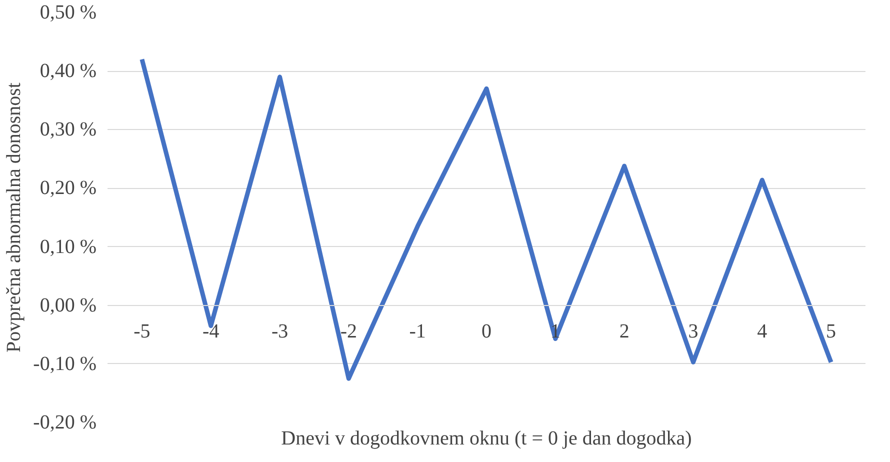 This screenshot has width=890, height=462. I want to click on y-tick-label: 0,50 %, so click(68, 13).